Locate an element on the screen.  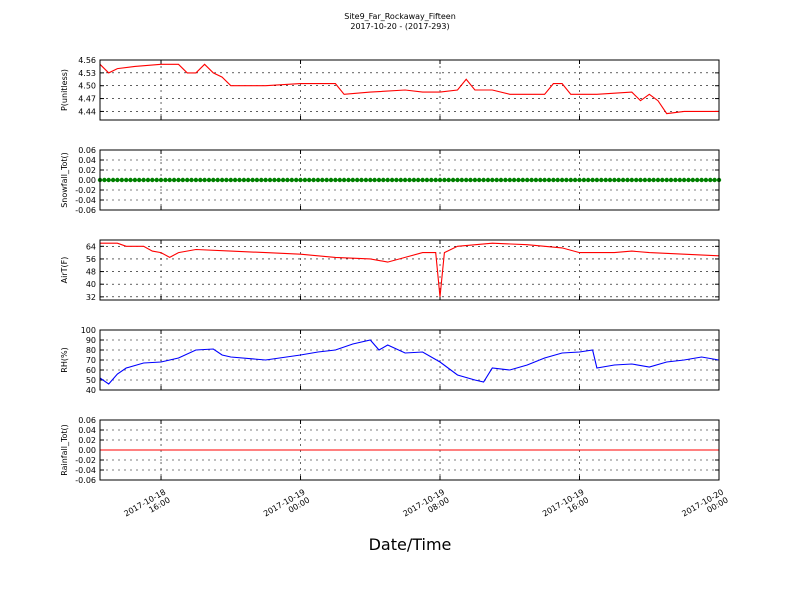
y-tick-label: 4.56 is located at coordinates (87, 60).